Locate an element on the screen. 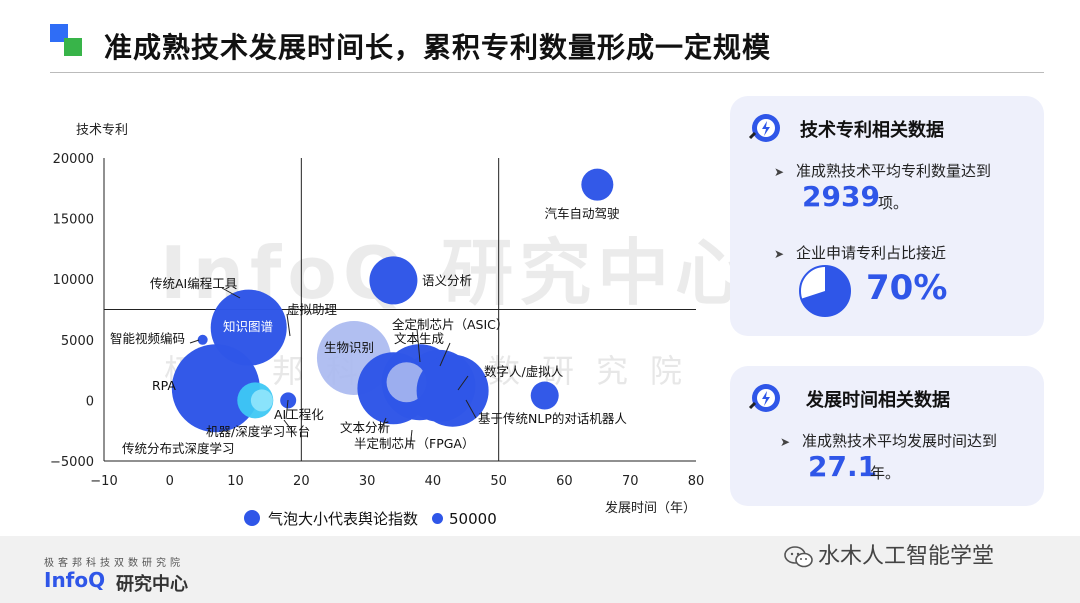 This screenshot has height=603, width=1080. legend-scale-value: 50000 is located at coordinates (473, 519).